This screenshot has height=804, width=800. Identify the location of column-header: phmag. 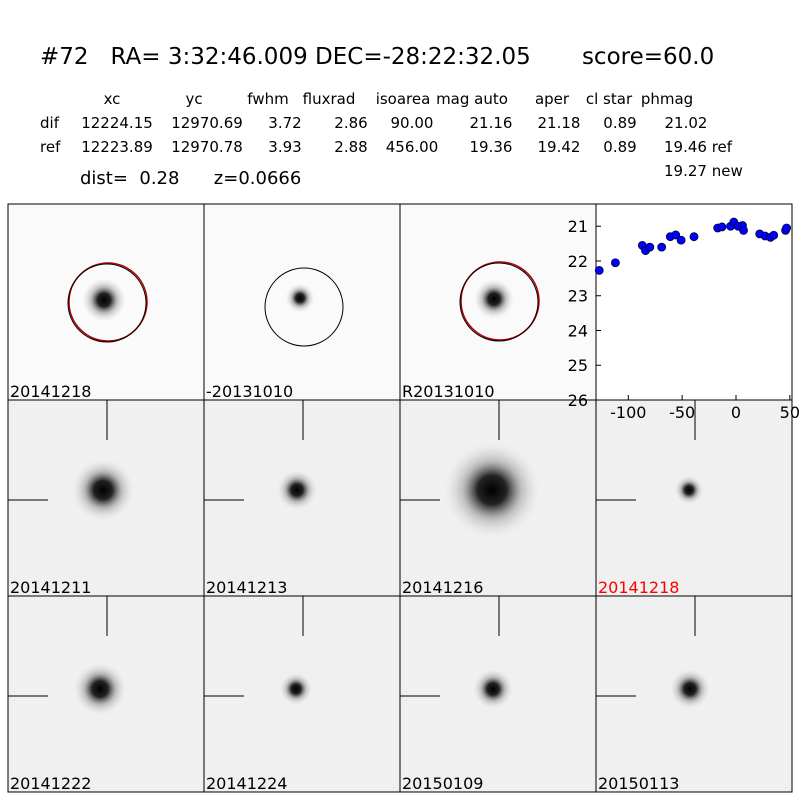
(667, 99).